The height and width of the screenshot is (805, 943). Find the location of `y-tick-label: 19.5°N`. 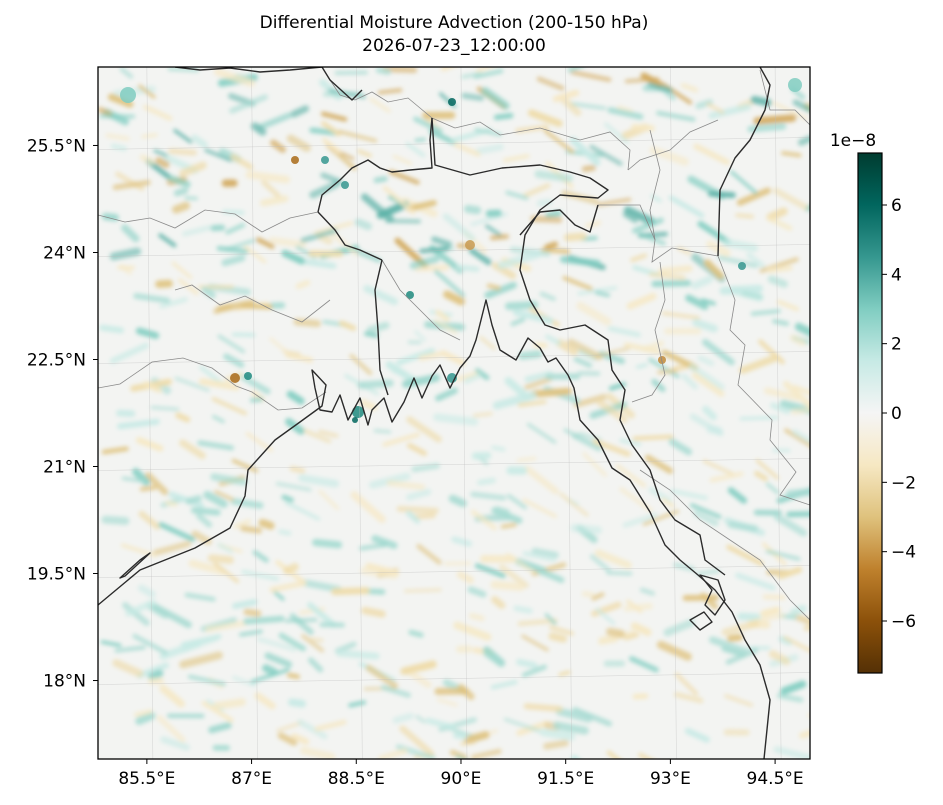

y-tick-label: 19.5°N is located at coordinates (56, 575).